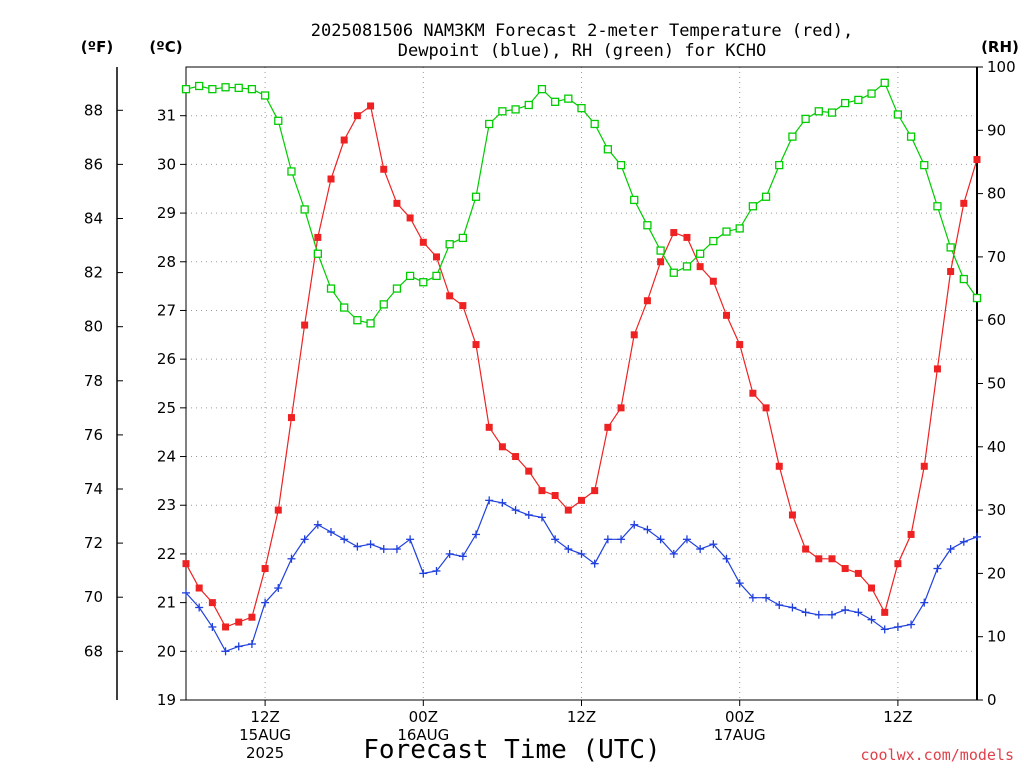 The width and height of the screenshot is (1024, 768). What do you see at coordinates (97, 47) in the screenshot?
I see `fahrenheit-axis-heading: (ºF)` at bounding box center [97, 47].